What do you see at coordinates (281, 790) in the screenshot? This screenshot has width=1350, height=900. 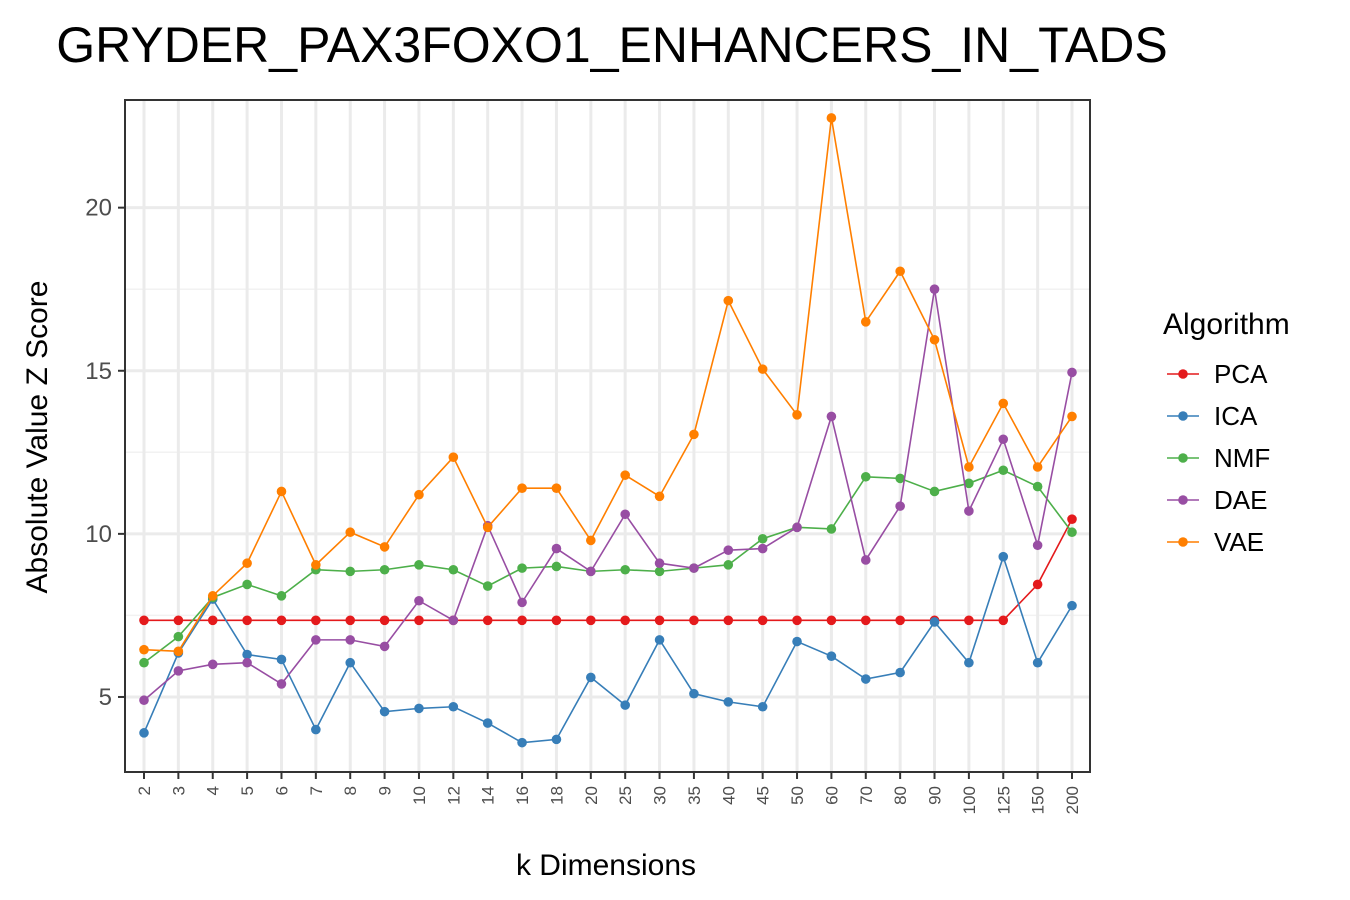 I see `x-tick-label: 6` at bounding box center [281, 790].